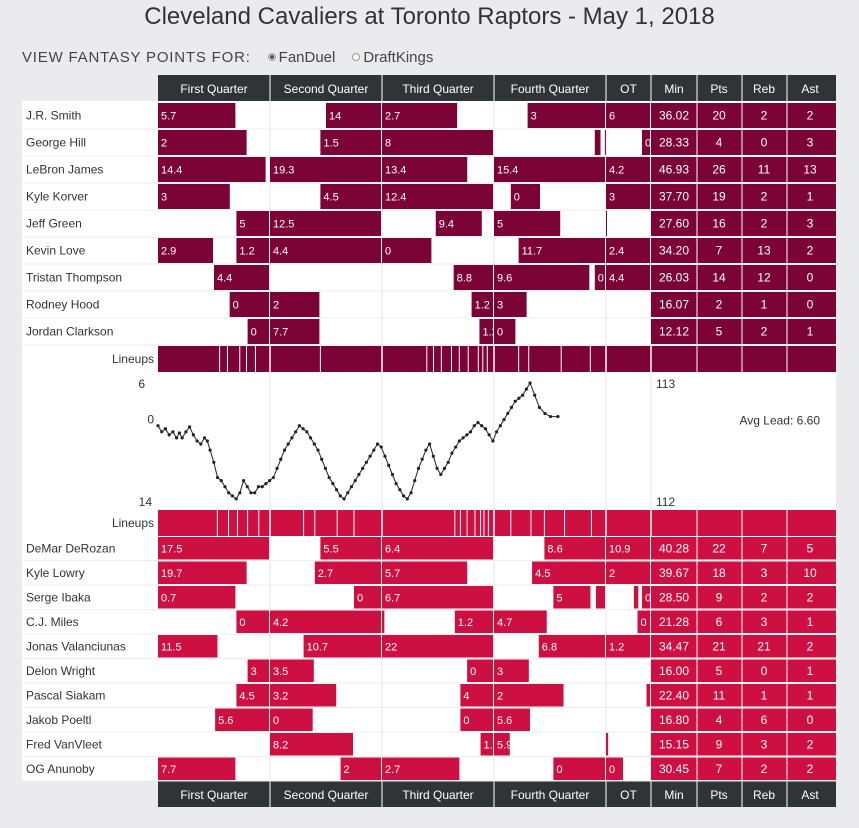  Describe the element at coordinates (330, 198) in the screenshot. I see `away-stint-fp: 4.5` at that location.